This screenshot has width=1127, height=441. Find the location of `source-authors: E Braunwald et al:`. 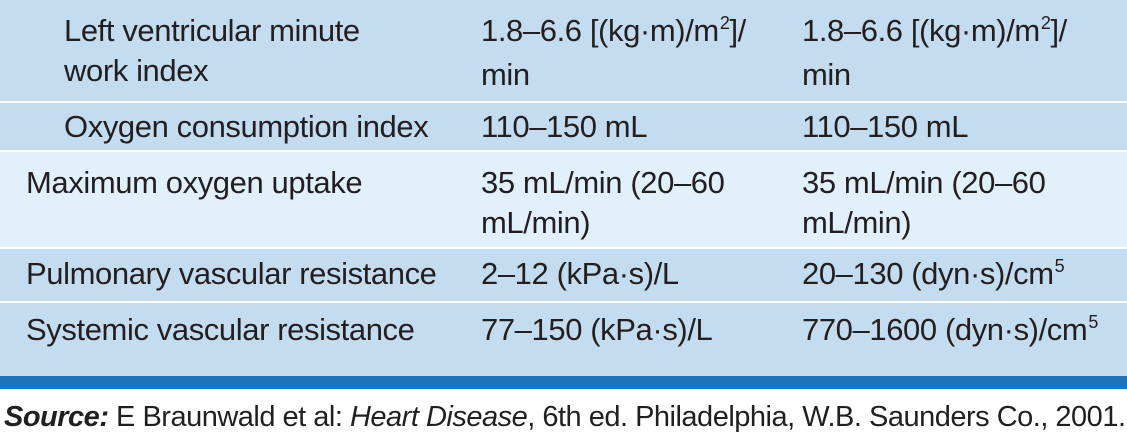

source-authors: E Braunwald et al: is located at coordinates (229, 417).